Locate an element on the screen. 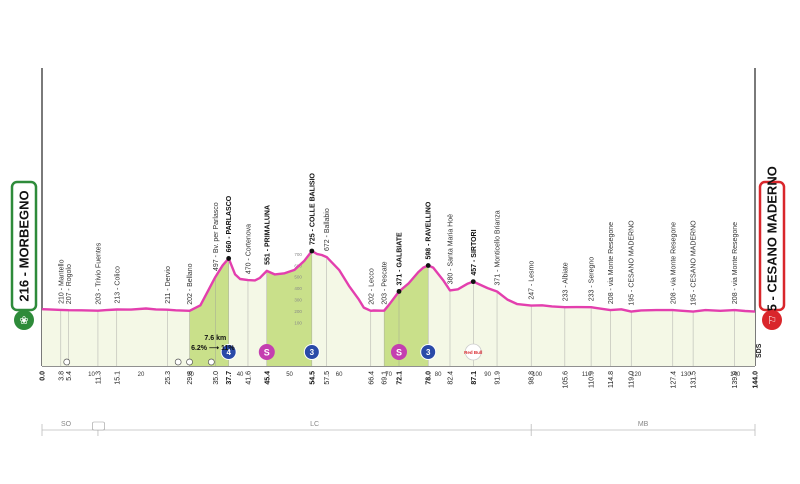 This screenshot has width=800, height=484. waypoint-label: 211 - Dervio is located at coordinates (168, 285).